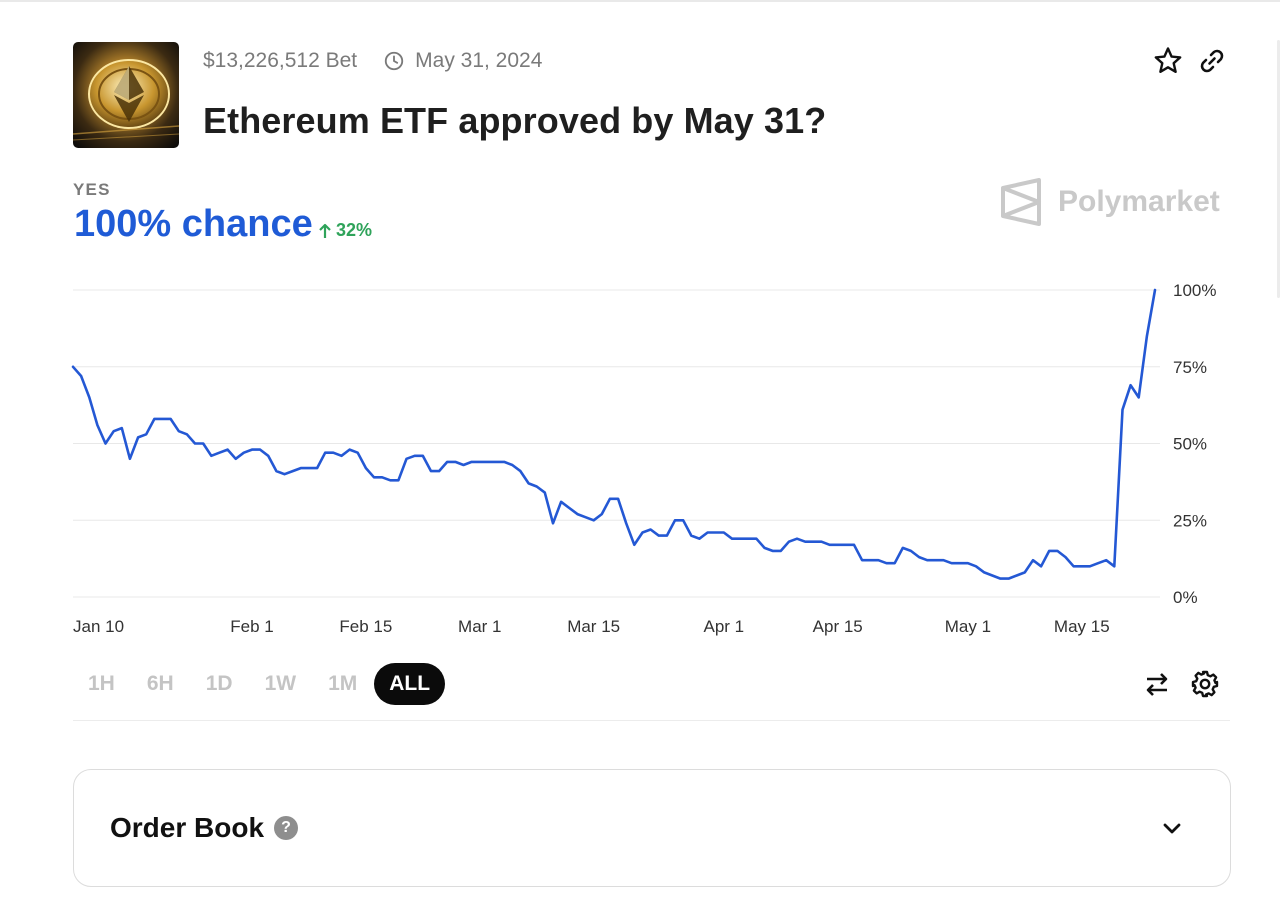 This screenshot has width=1280, height=909. Describe the element at coordinates (394, 61) in the screenshot. I see `clock-icon` at that location.